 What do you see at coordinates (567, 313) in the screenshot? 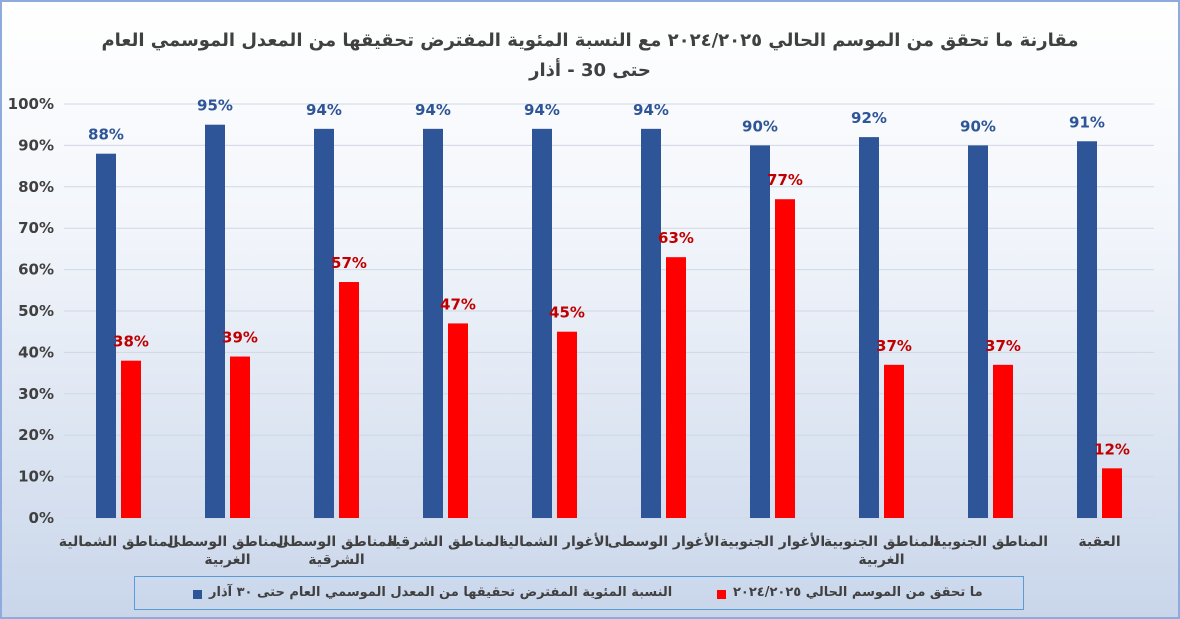
I see `data-label-series-2: 45%` at bounding box center [567, 313].